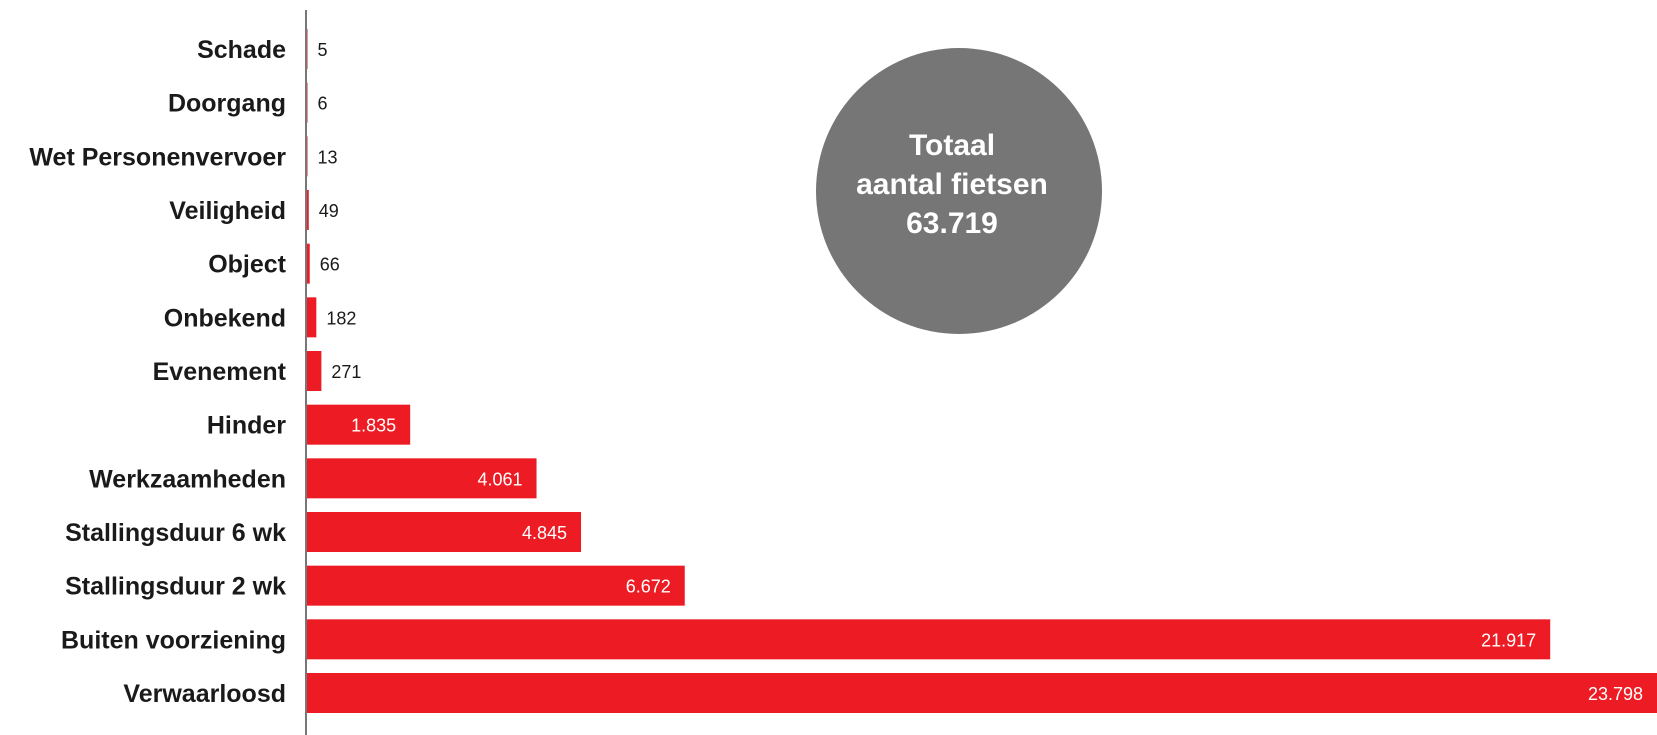  What do you see at coordinates (499, 479) in the screenshot?
I see `value-label: 4.061` at bounding box center [499, 479].